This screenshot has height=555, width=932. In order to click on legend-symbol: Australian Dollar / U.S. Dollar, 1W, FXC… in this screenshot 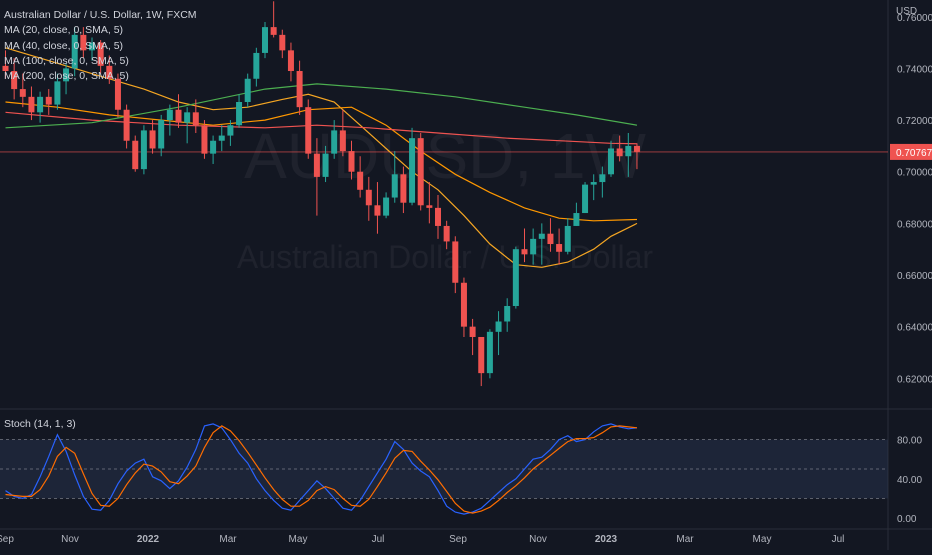, I will do `click(100, 15)`.